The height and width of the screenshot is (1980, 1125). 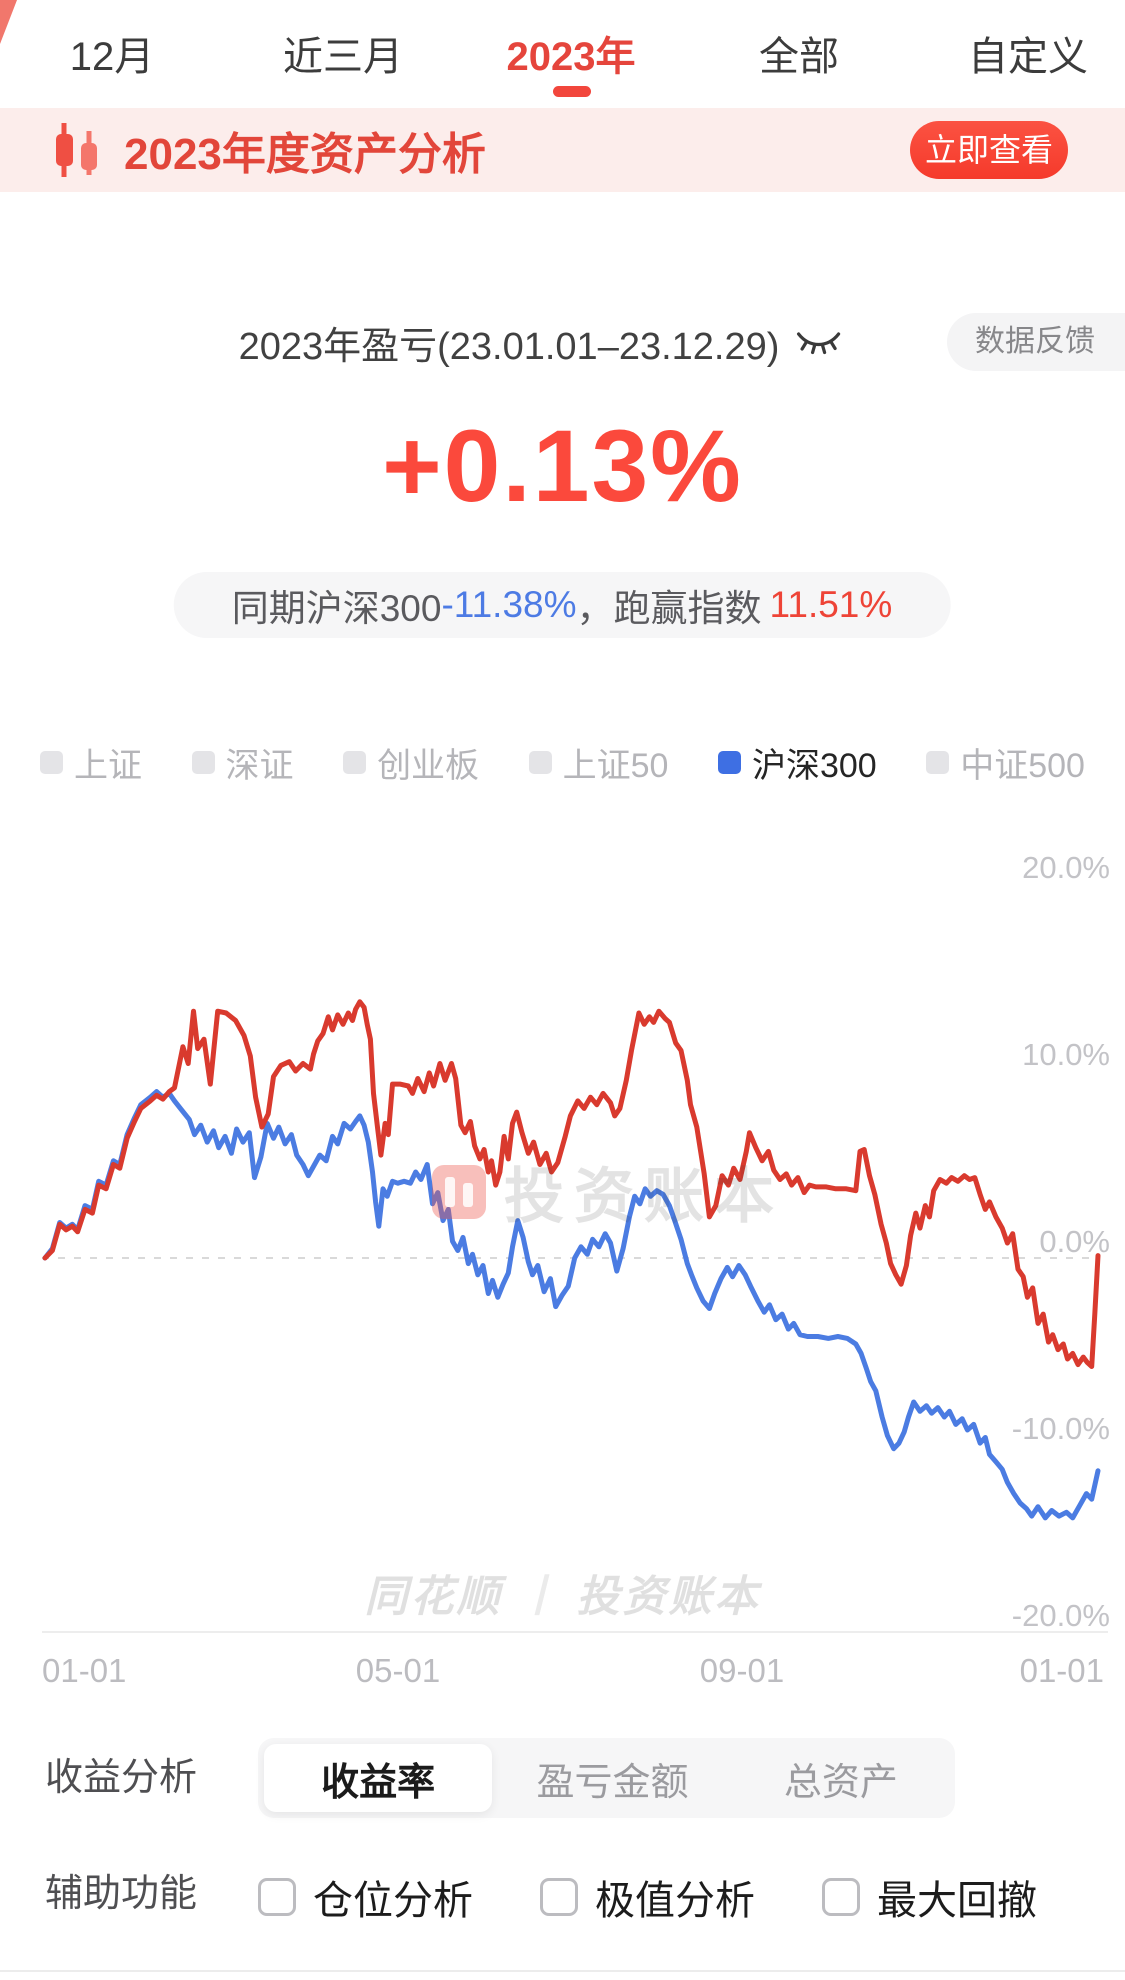 What do you see at coordinates (393, 1901) in the screenshot?
I see `checkbox-label: 仓位分析` at bounding box center [393, 1901].